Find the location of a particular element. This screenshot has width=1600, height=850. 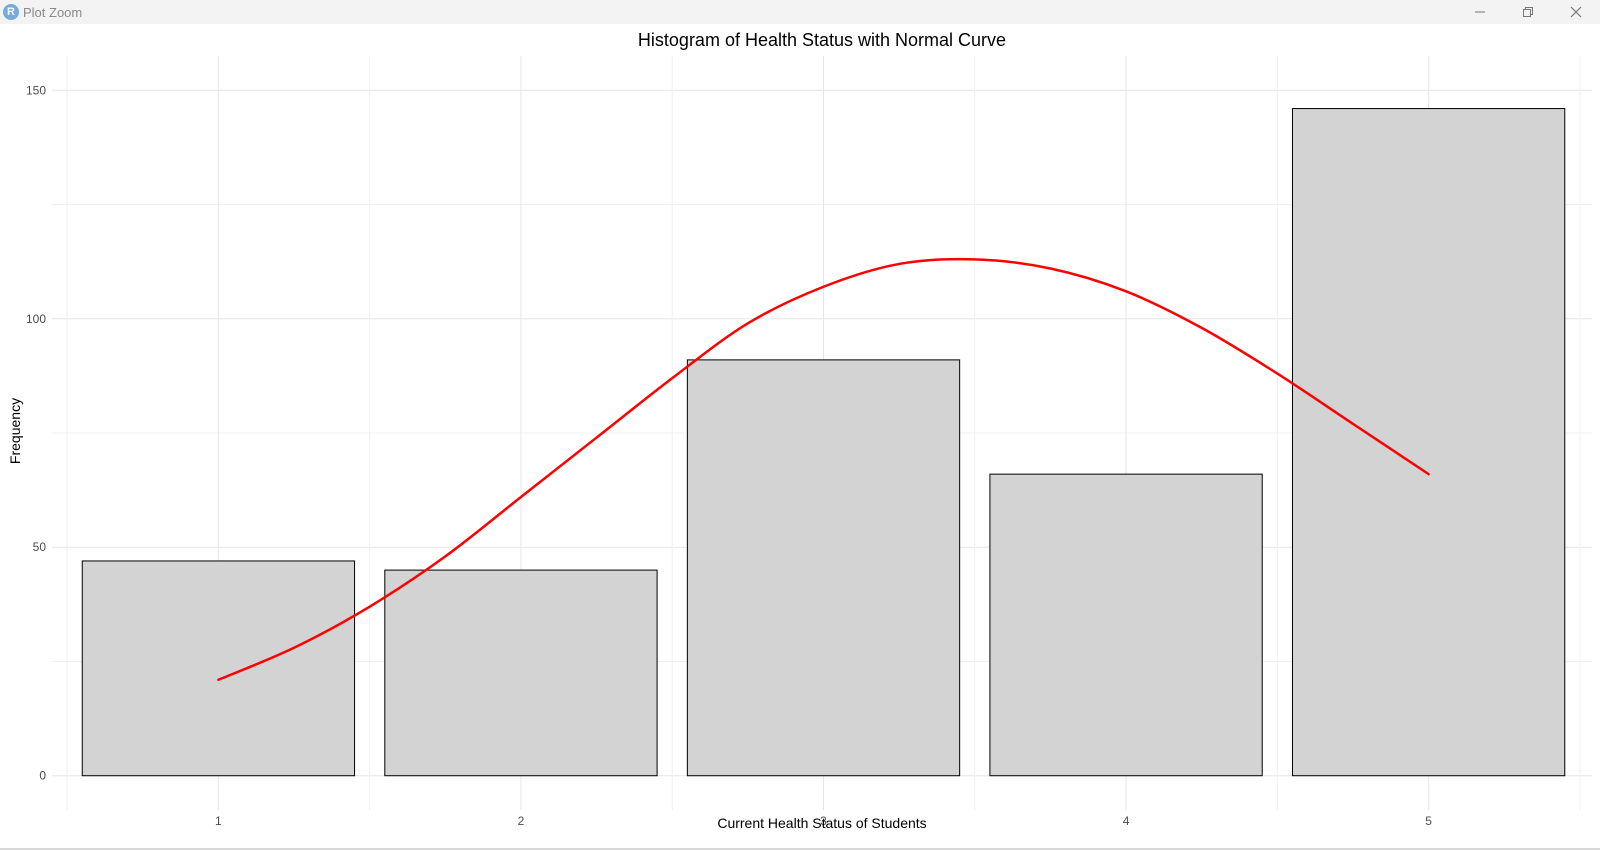

minimize-icon is located at coordinates (1480, 12).